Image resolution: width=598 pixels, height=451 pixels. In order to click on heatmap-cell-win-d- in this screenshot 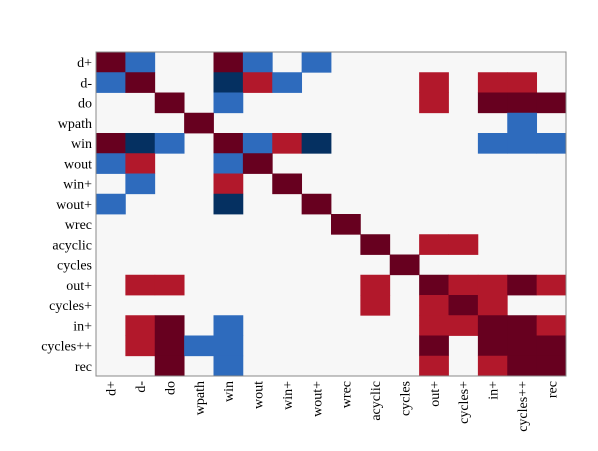, I will do `click(140, 143)`.